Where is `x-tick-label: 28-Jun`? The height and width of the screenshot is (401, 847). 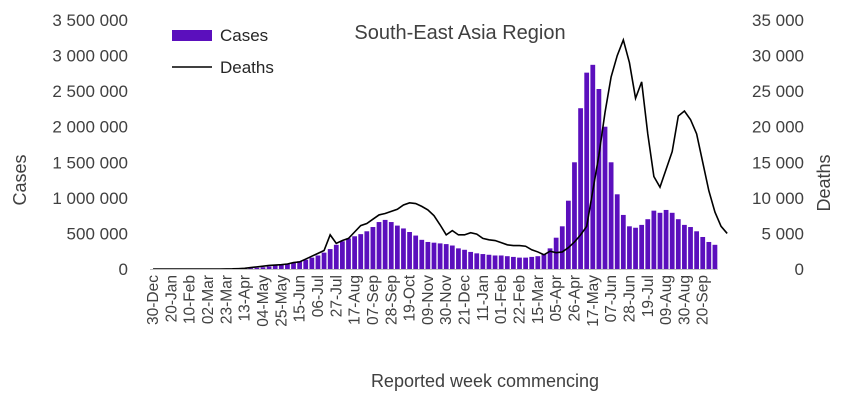
x-tick-label: 28-Jun is located at coordinates (629, 298).